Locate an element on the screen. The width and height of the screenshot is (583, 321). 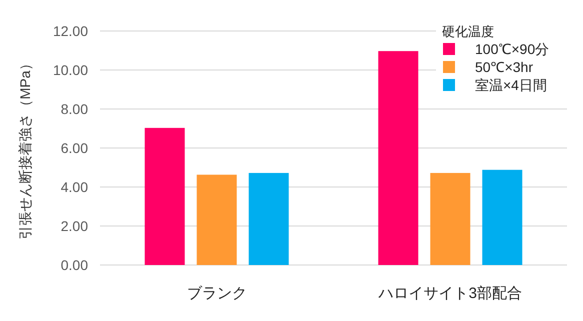
x-tick-label: ハロイサイト3部配合 is located at coordinates (450, 293).